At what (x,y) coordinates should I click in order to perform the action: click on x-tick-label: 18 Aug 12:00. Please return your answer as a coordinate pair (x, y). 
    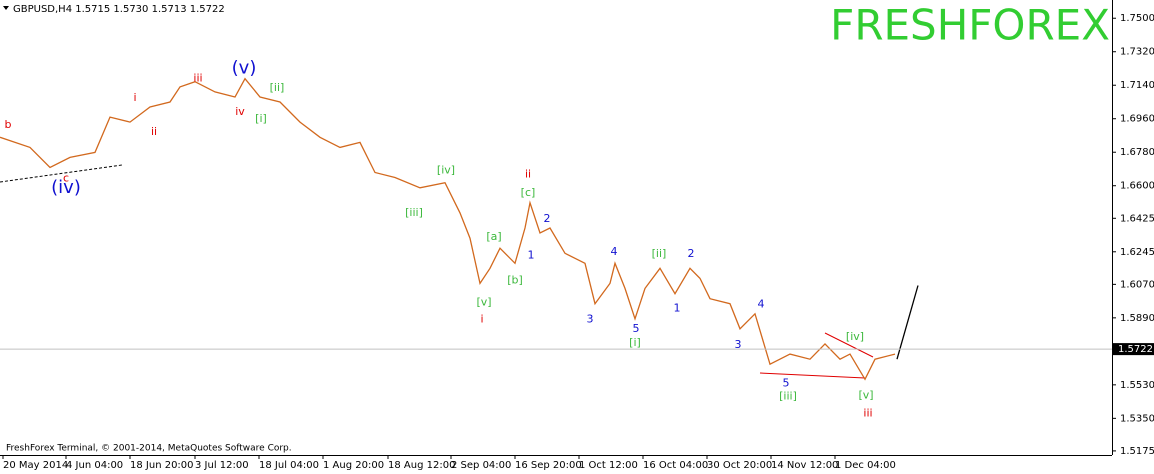
    Looking at the image, I should click on (421, 465).